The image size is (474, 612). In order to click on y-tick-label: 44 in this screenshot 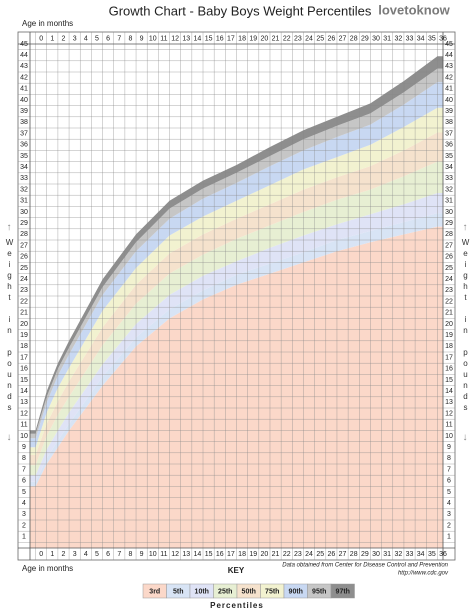, I will do `click(24, 55)`.